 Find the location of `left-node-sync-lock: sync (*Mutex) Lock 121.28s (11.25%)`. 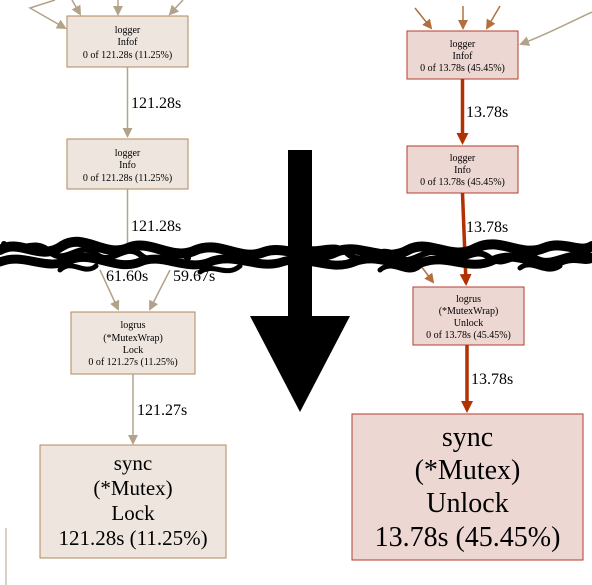

left-node-sync-lock: sync (*Mutex) Lock 121.28s (11.25%) is located at coordinates (133, 501).